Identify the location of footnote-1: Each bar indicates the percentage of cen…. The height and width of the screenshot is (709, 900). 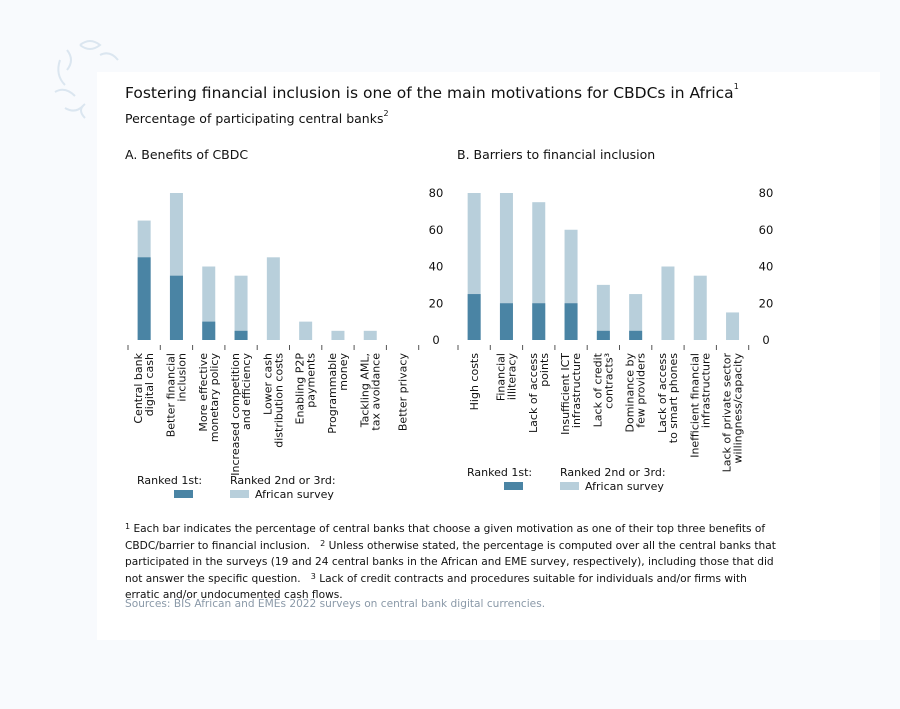
(445, 537).